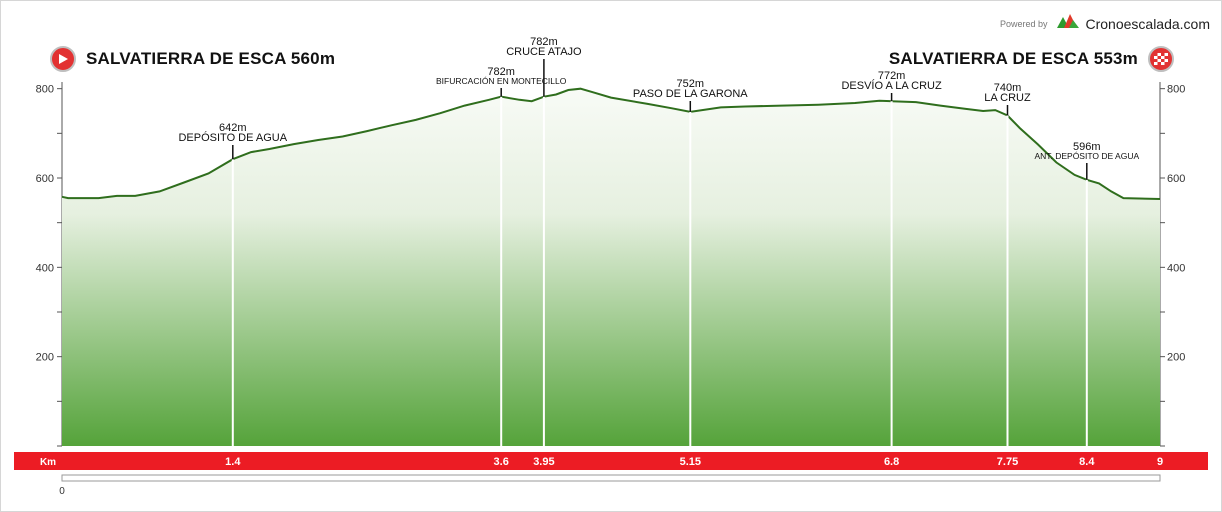 This screenshot has height=512, width=1222. What do you see at coordinates (690, 94) in the screenshot?
I see `waypoint-name: PASO DE LA GARONA` at bounding box center [690, 94].